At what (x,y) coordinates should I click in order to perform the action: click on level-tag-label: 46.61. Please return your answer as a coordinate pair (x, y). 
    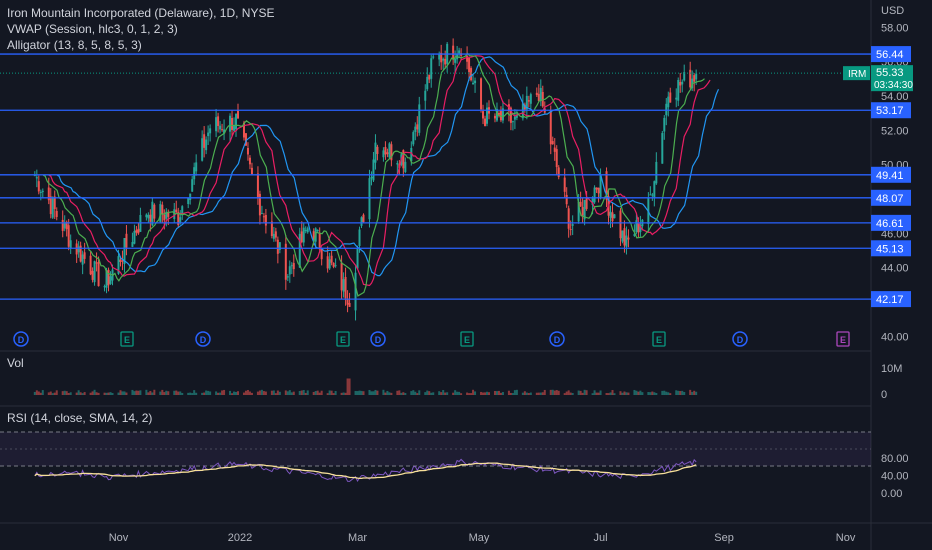
    Looking at the image, I should click on (890, 224).